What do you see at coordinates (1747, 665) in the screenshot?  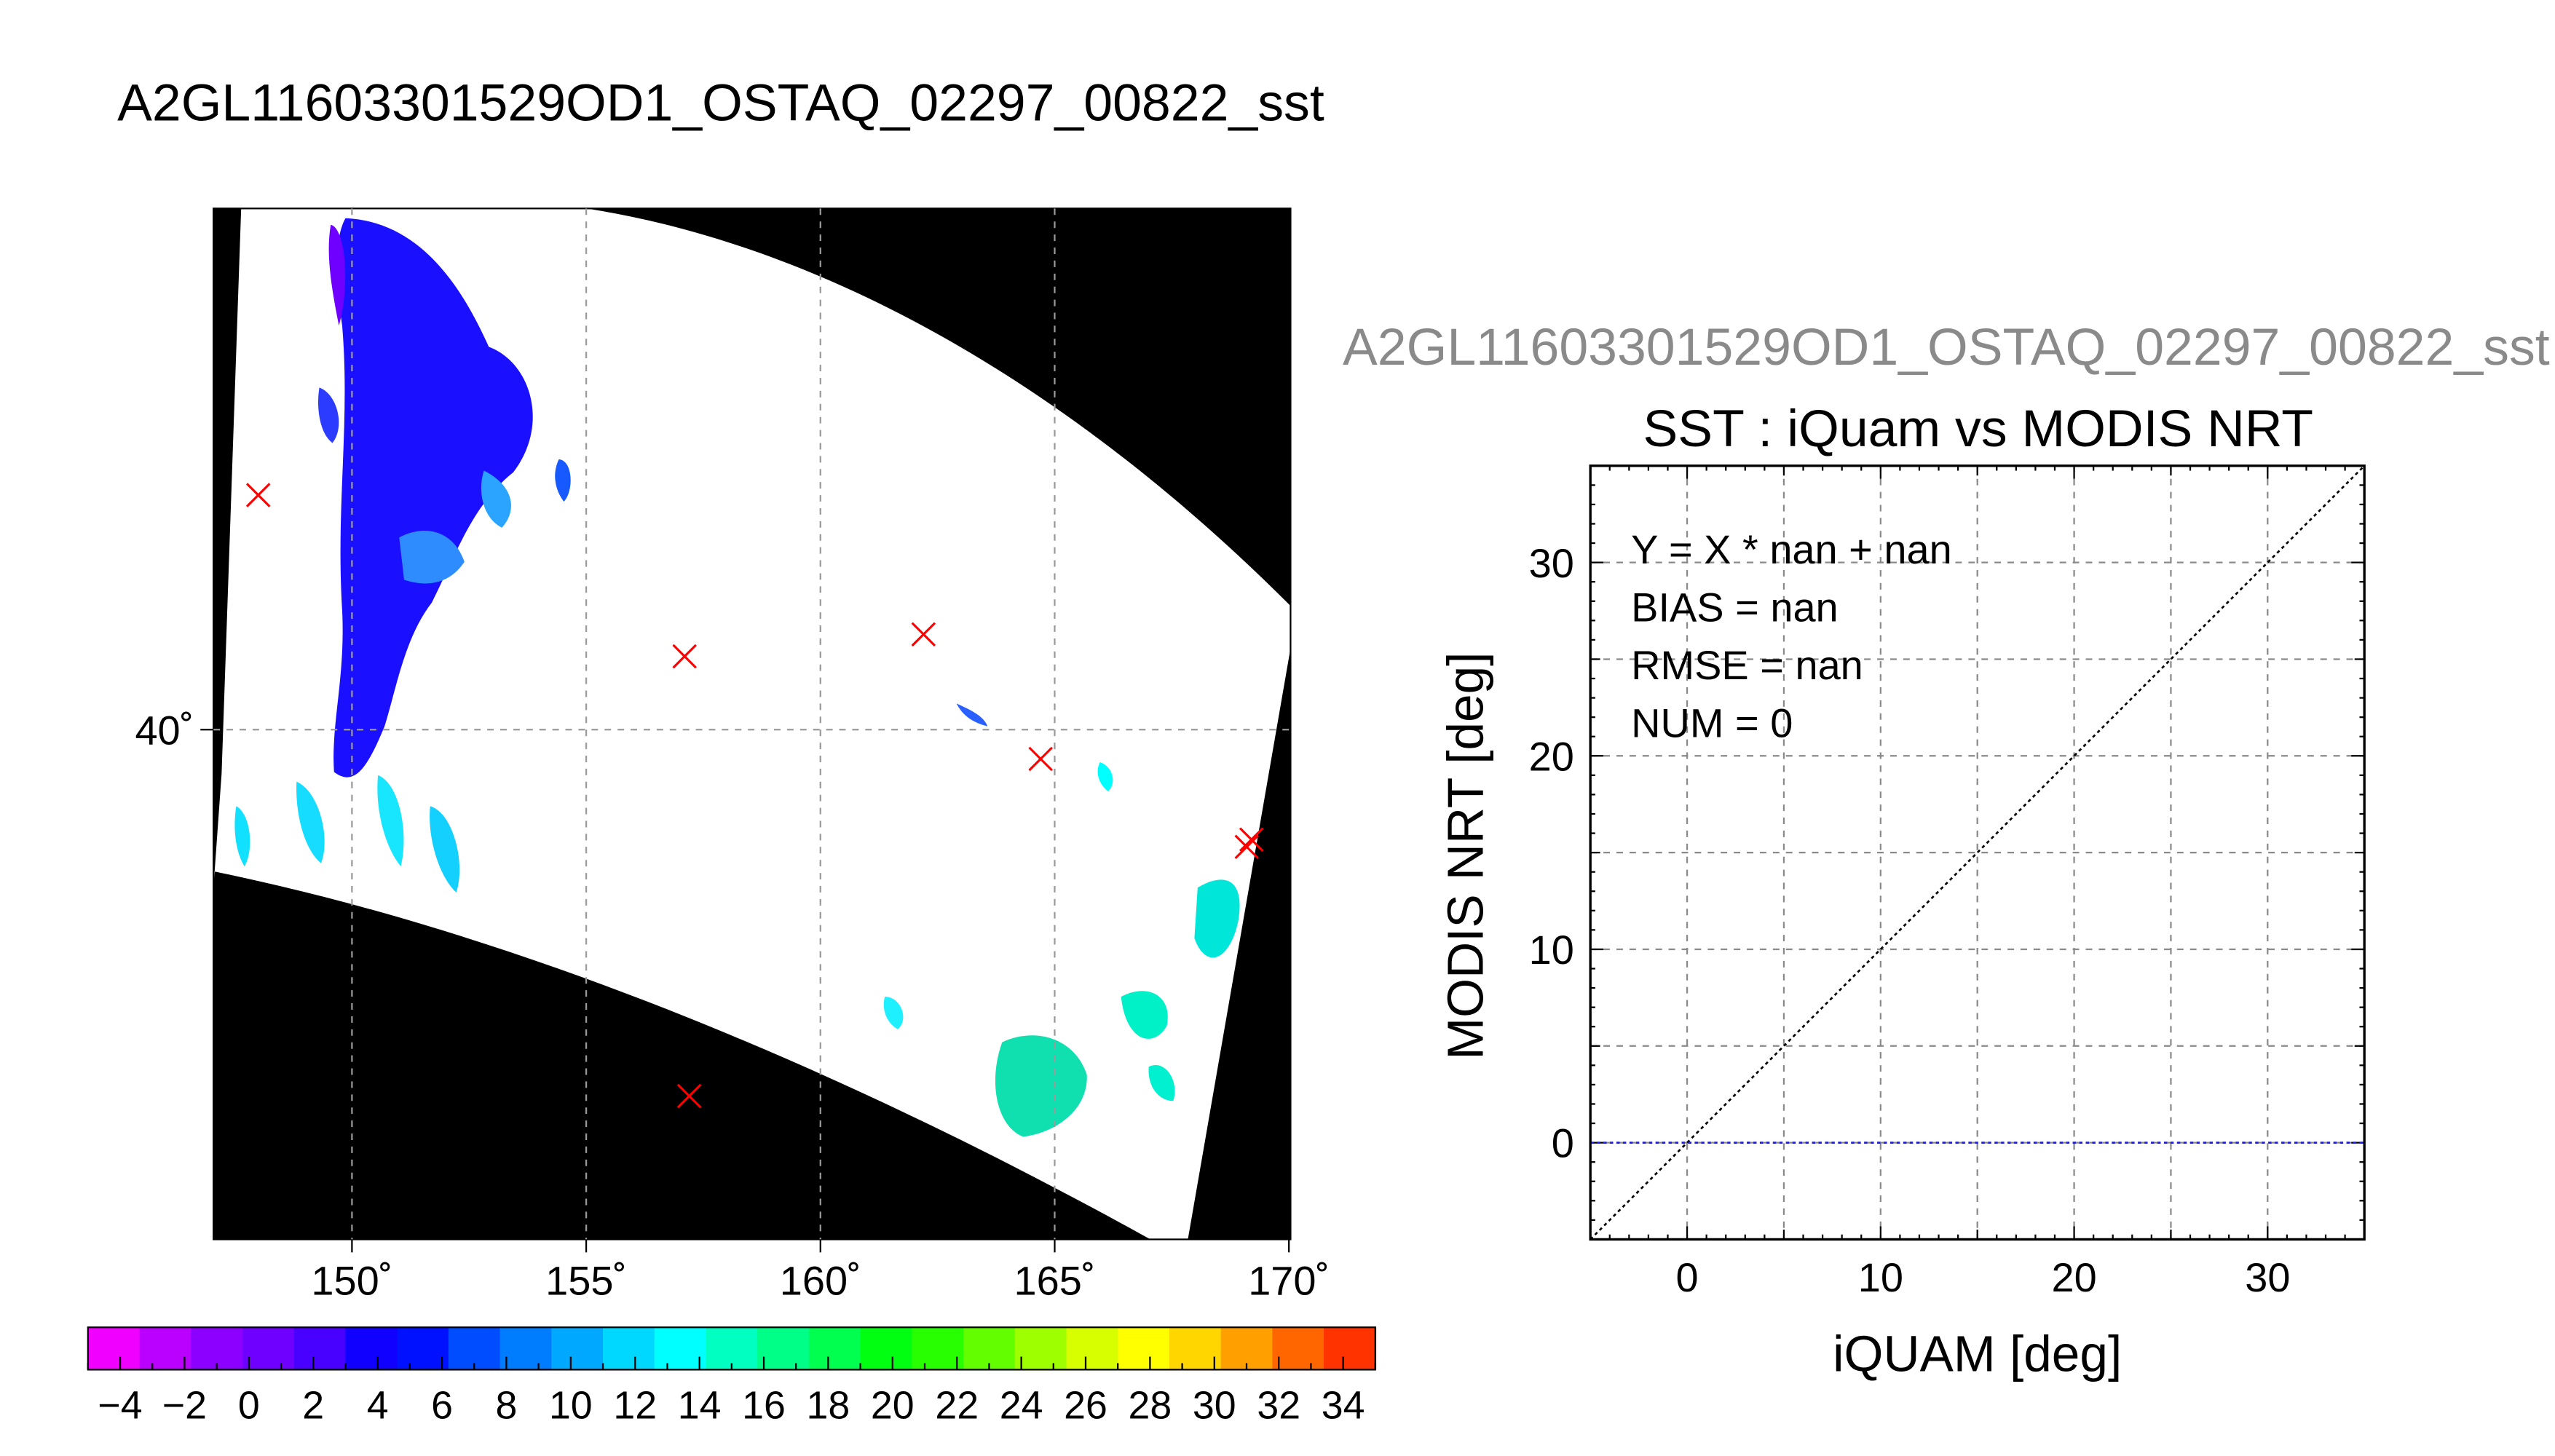 I see `scatter-stat-annotation: RMSE = nan` at bounding box center [1747, 665].